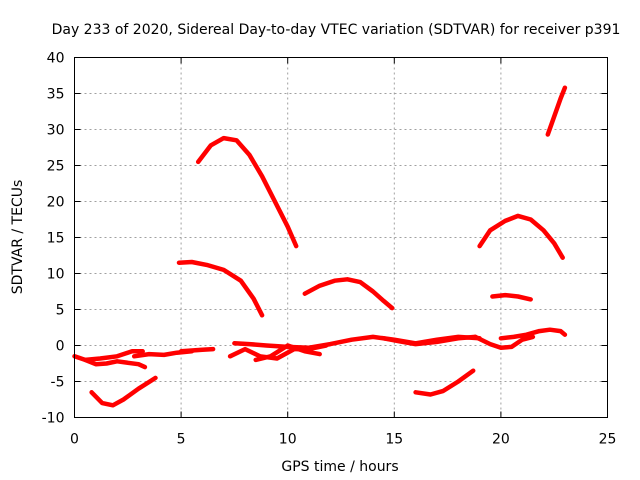 This screenshot has height=480, width=640. Describe the element at coordinates (56, 239) in the screenshot. I see `y-tick-label: 15` at that location.